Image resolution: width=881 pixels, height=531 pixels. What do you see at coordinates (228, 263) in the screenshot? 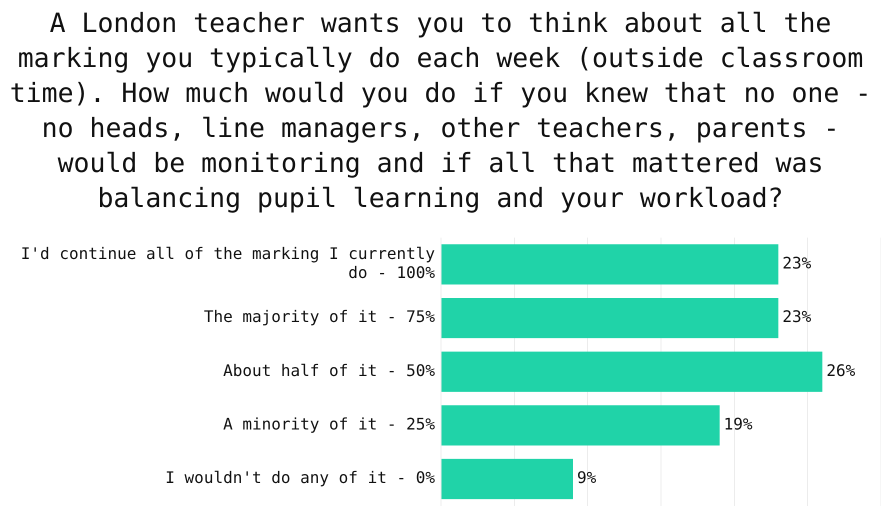
I see `y-tick-label: I'd continue all of the marking I currently do - 100%` at bounding box center [228, 263].